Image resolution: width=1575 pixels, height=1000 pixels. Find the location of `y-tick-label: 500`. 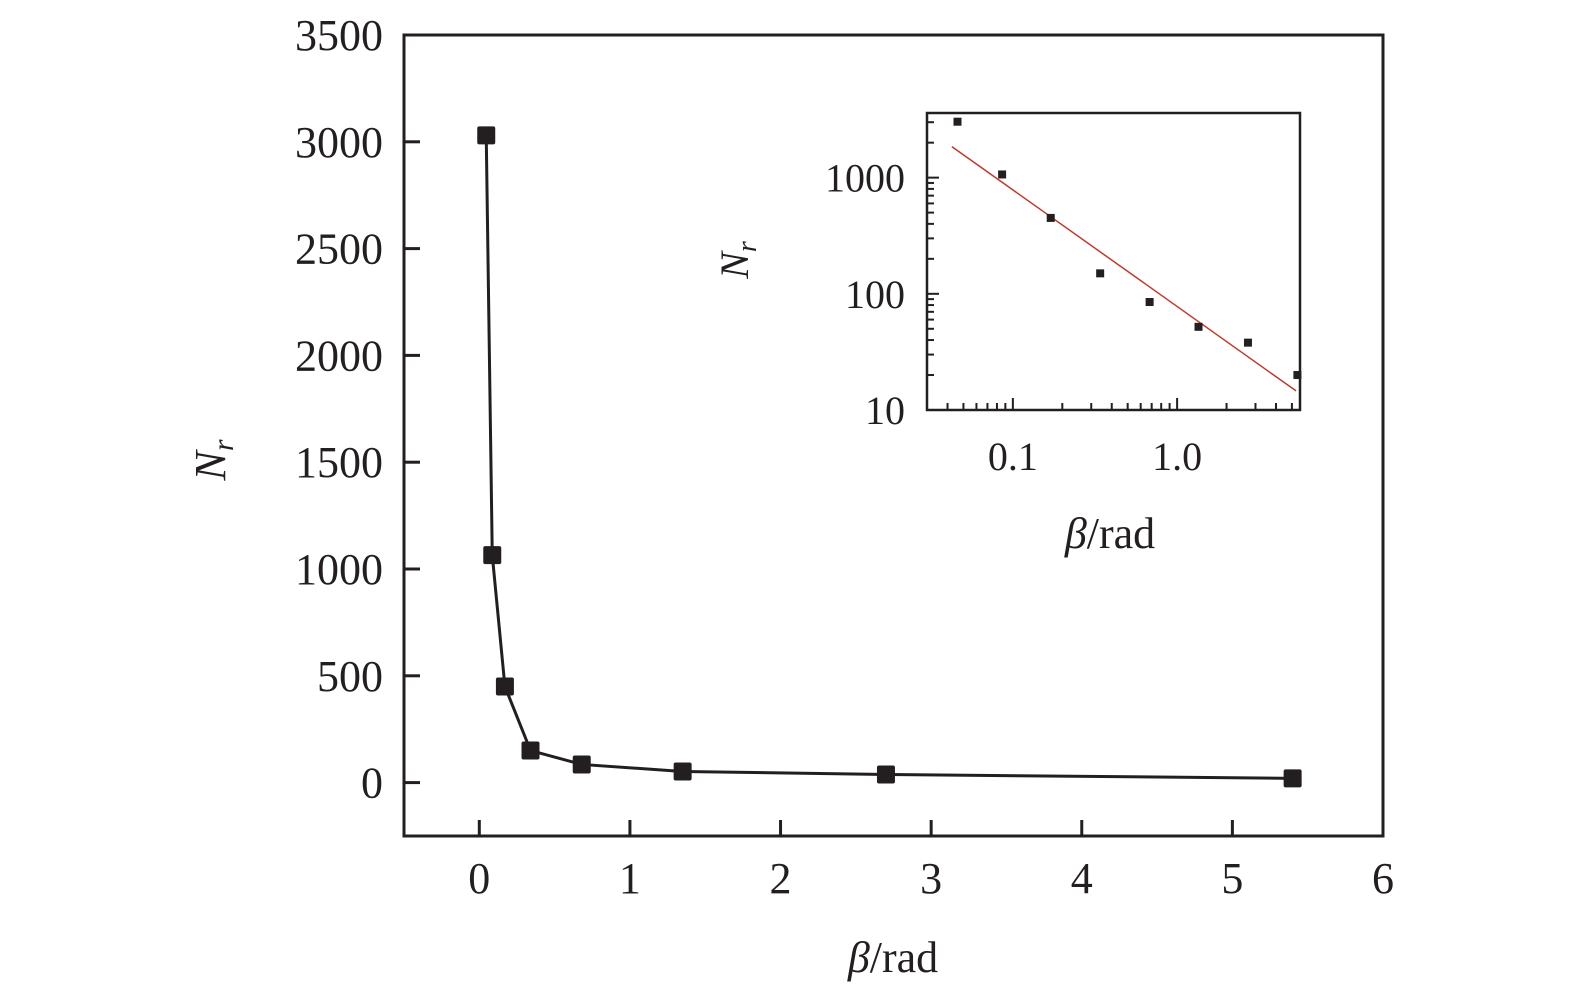

y-tick-label: 500 is located at coordinates (350, 676).